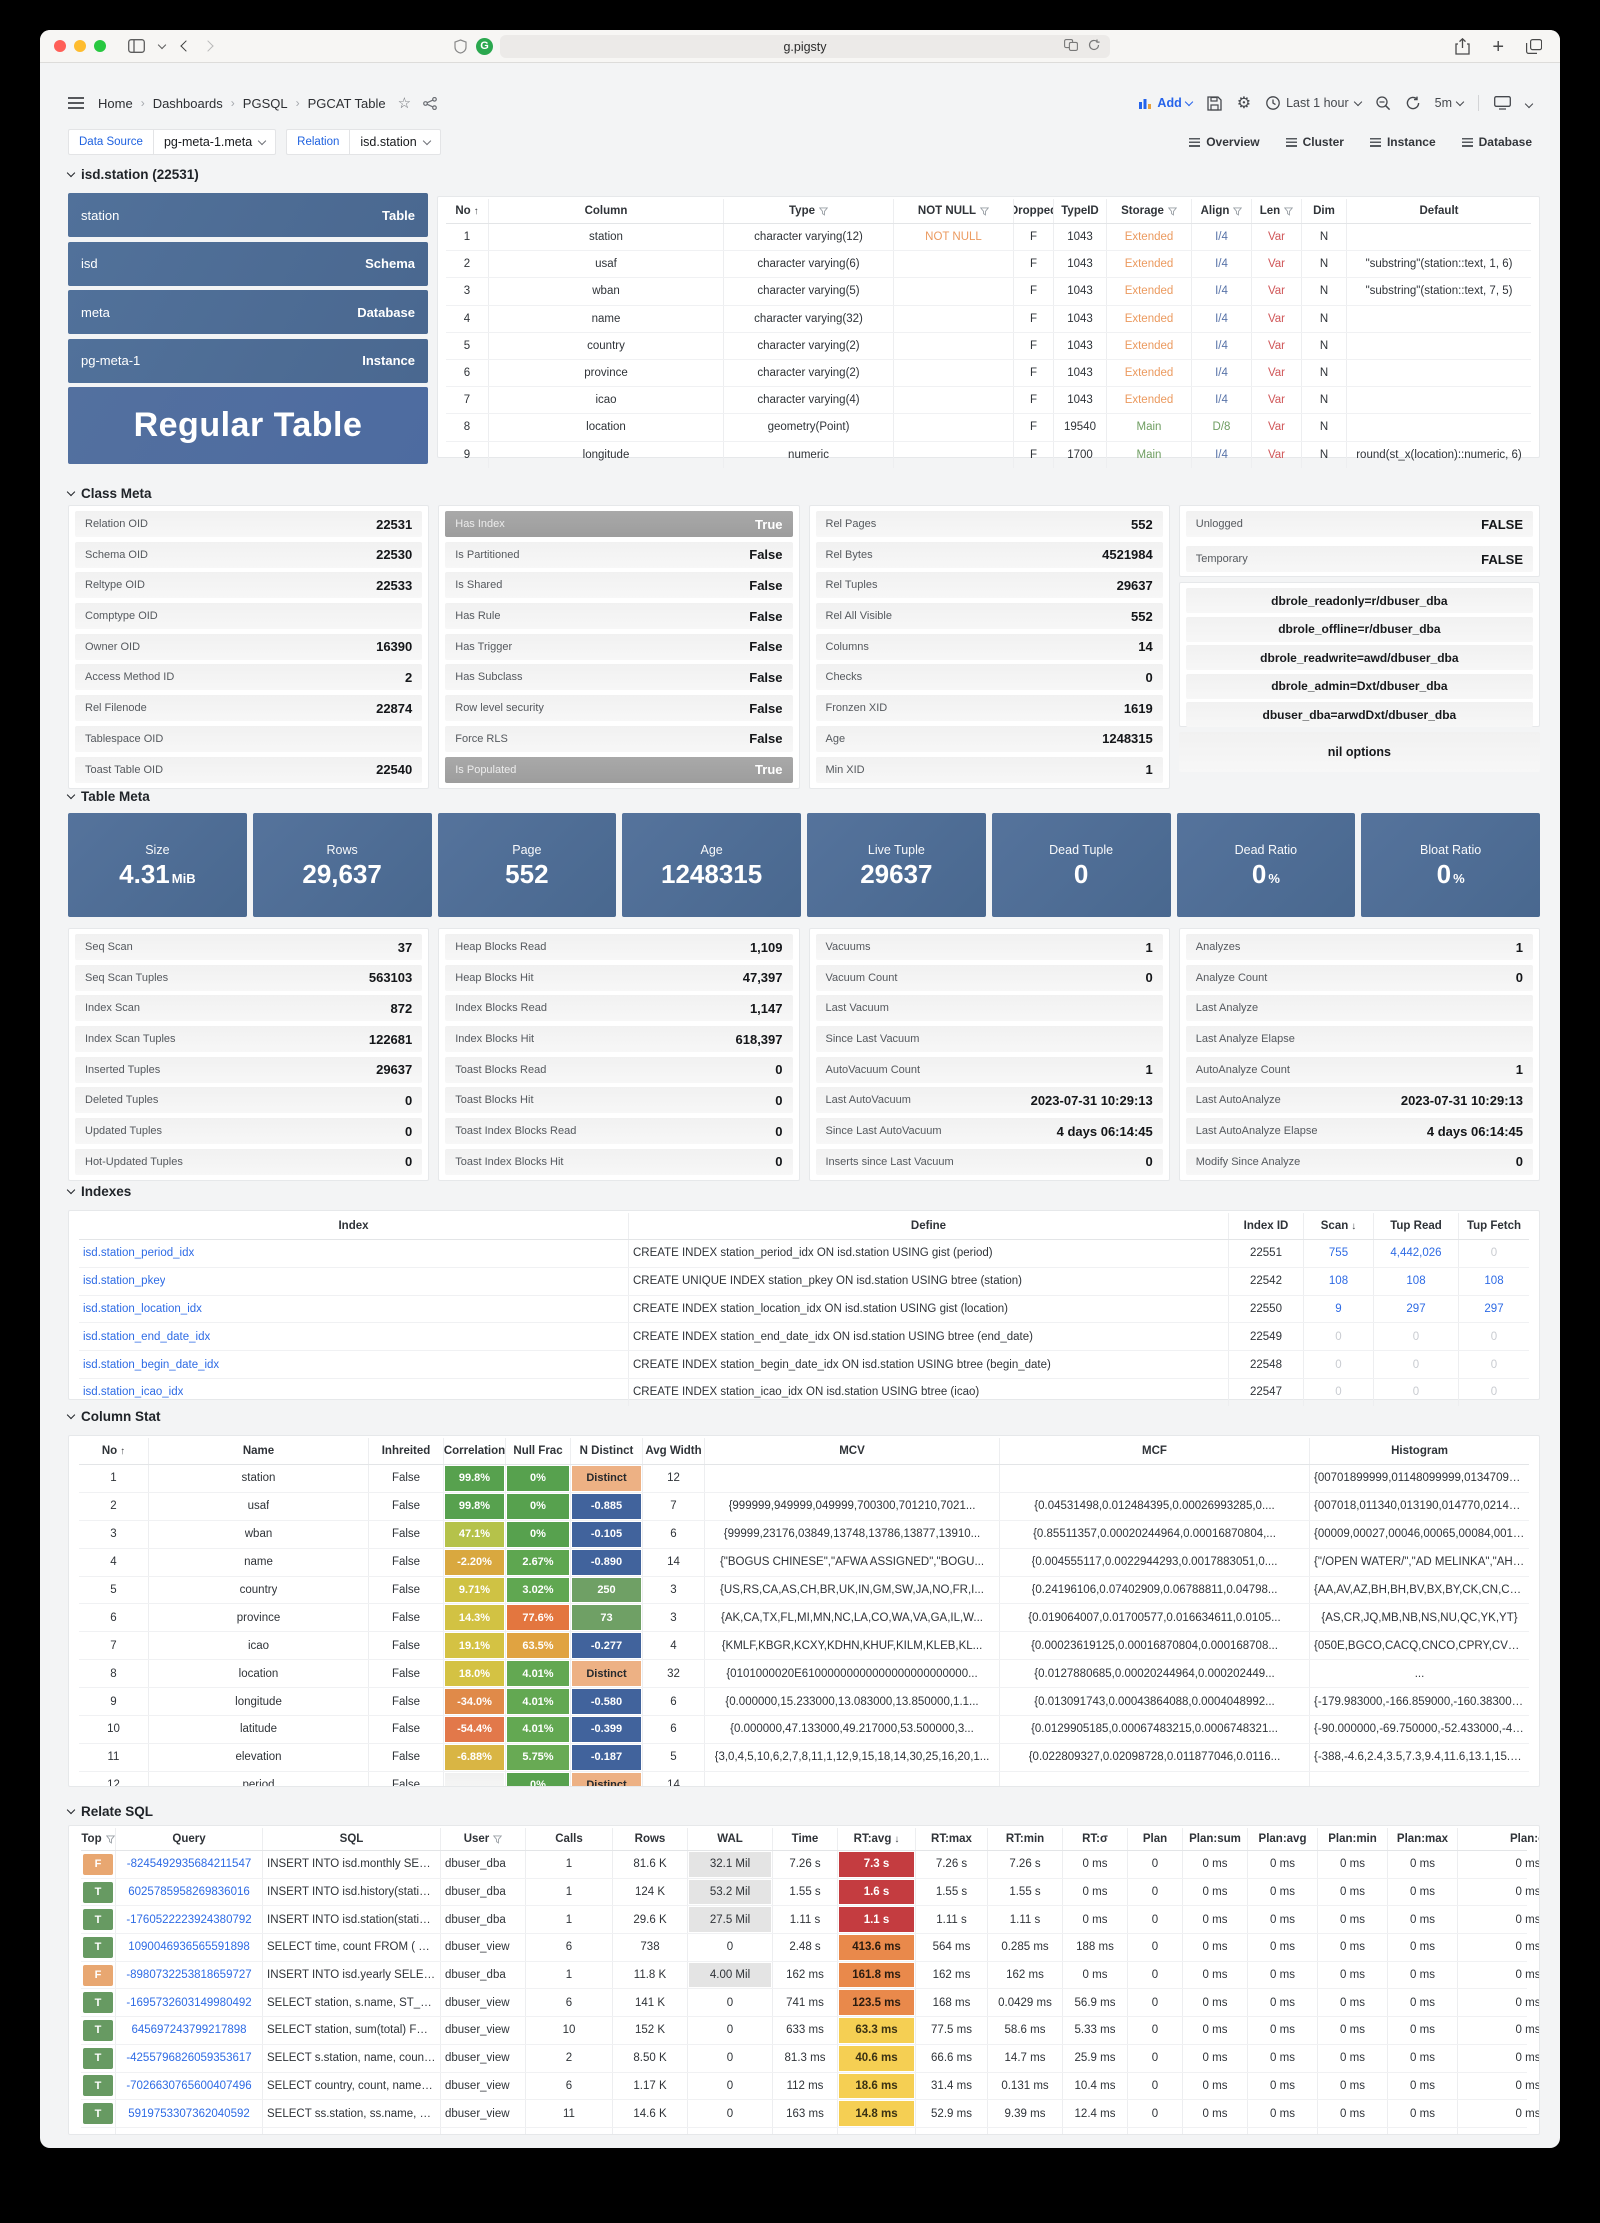 This screenshot has height=2223, width=1600. I want to click on sql-query-link: 6025785958269836016, so click(189, 1892).